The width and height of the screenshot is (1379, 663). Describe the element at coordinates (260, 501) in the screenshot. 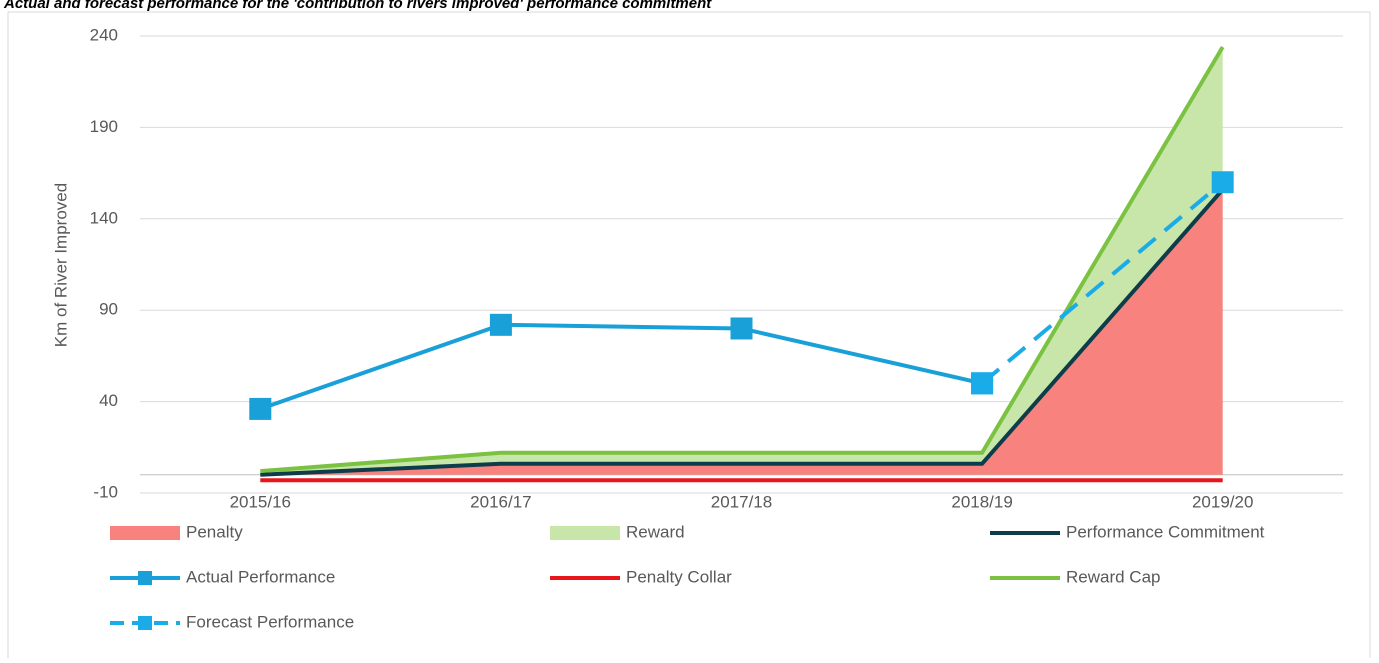

I see `x-tick-label: 2015/16` at that location.